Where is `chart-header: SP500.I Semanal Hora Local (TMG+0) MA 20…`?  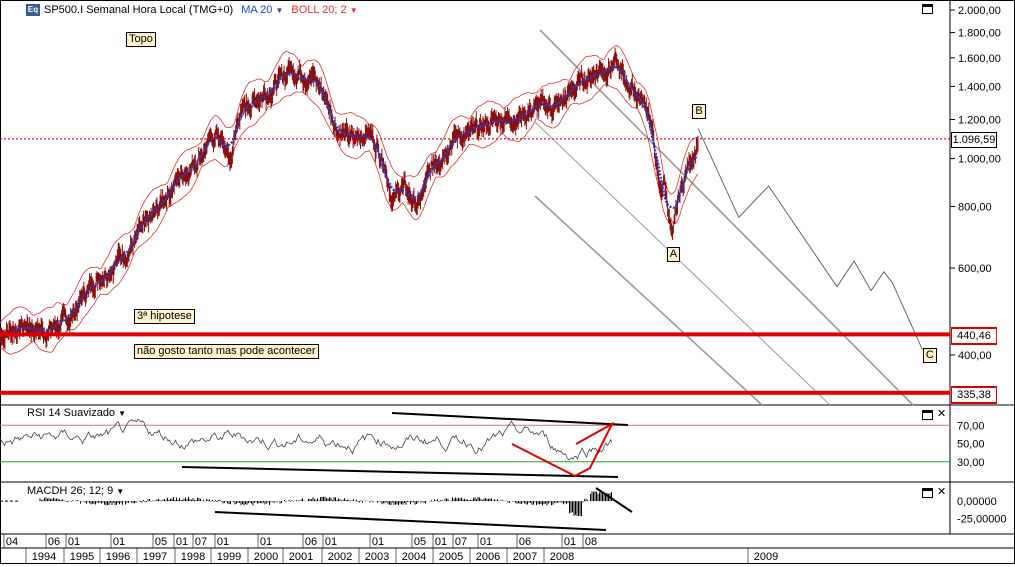
chart-header: SP500.I Semanal Hora Local (TMG+0) MA 20… is located at coordinates (201, 10).